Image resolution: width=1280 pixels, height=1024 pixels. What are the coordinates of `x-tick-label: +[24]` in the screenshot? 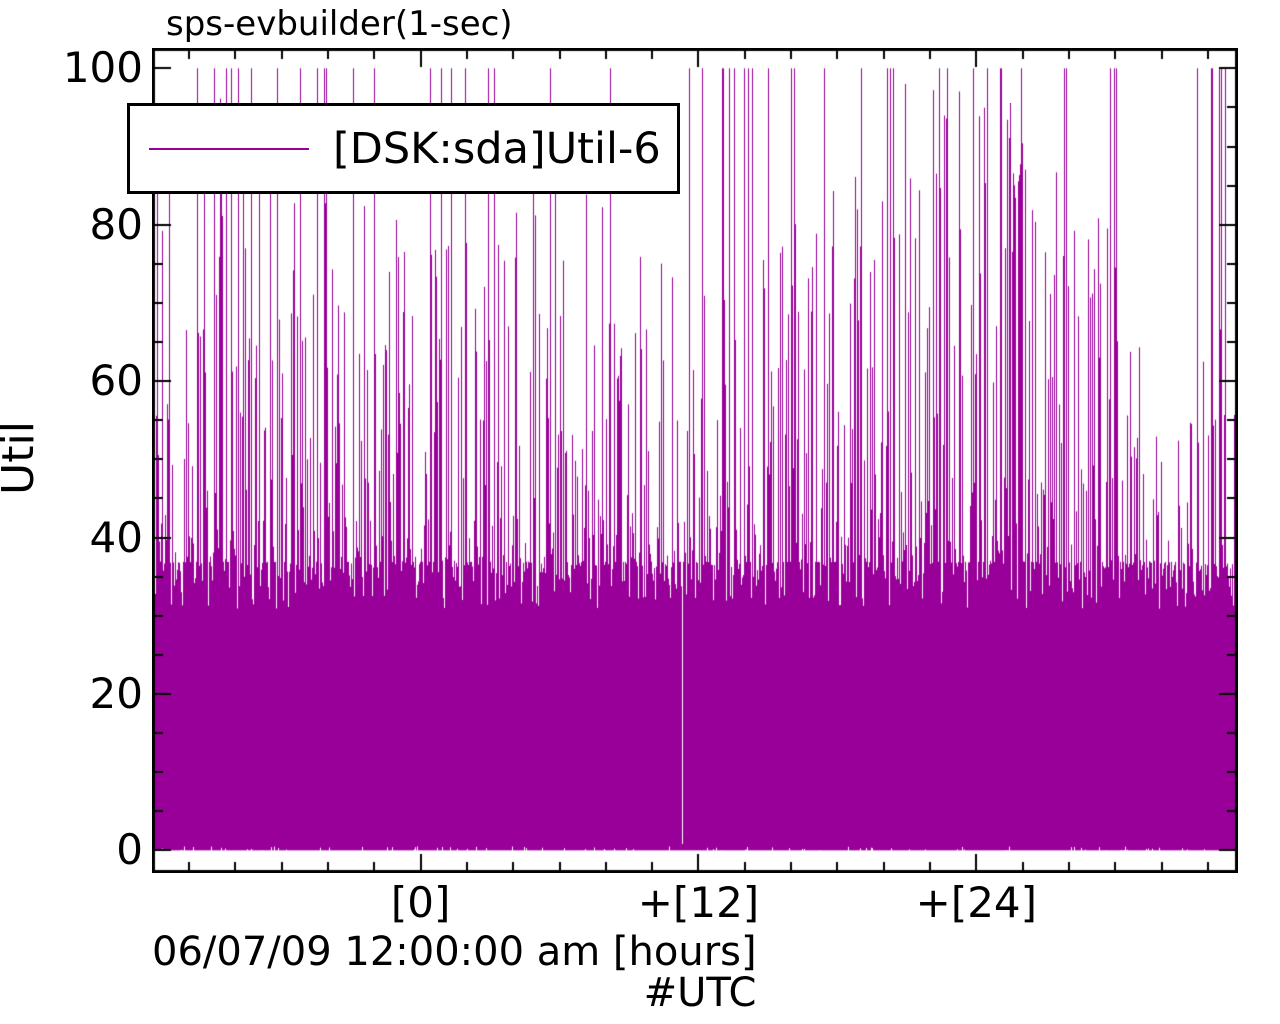 It's located at (976, 902).